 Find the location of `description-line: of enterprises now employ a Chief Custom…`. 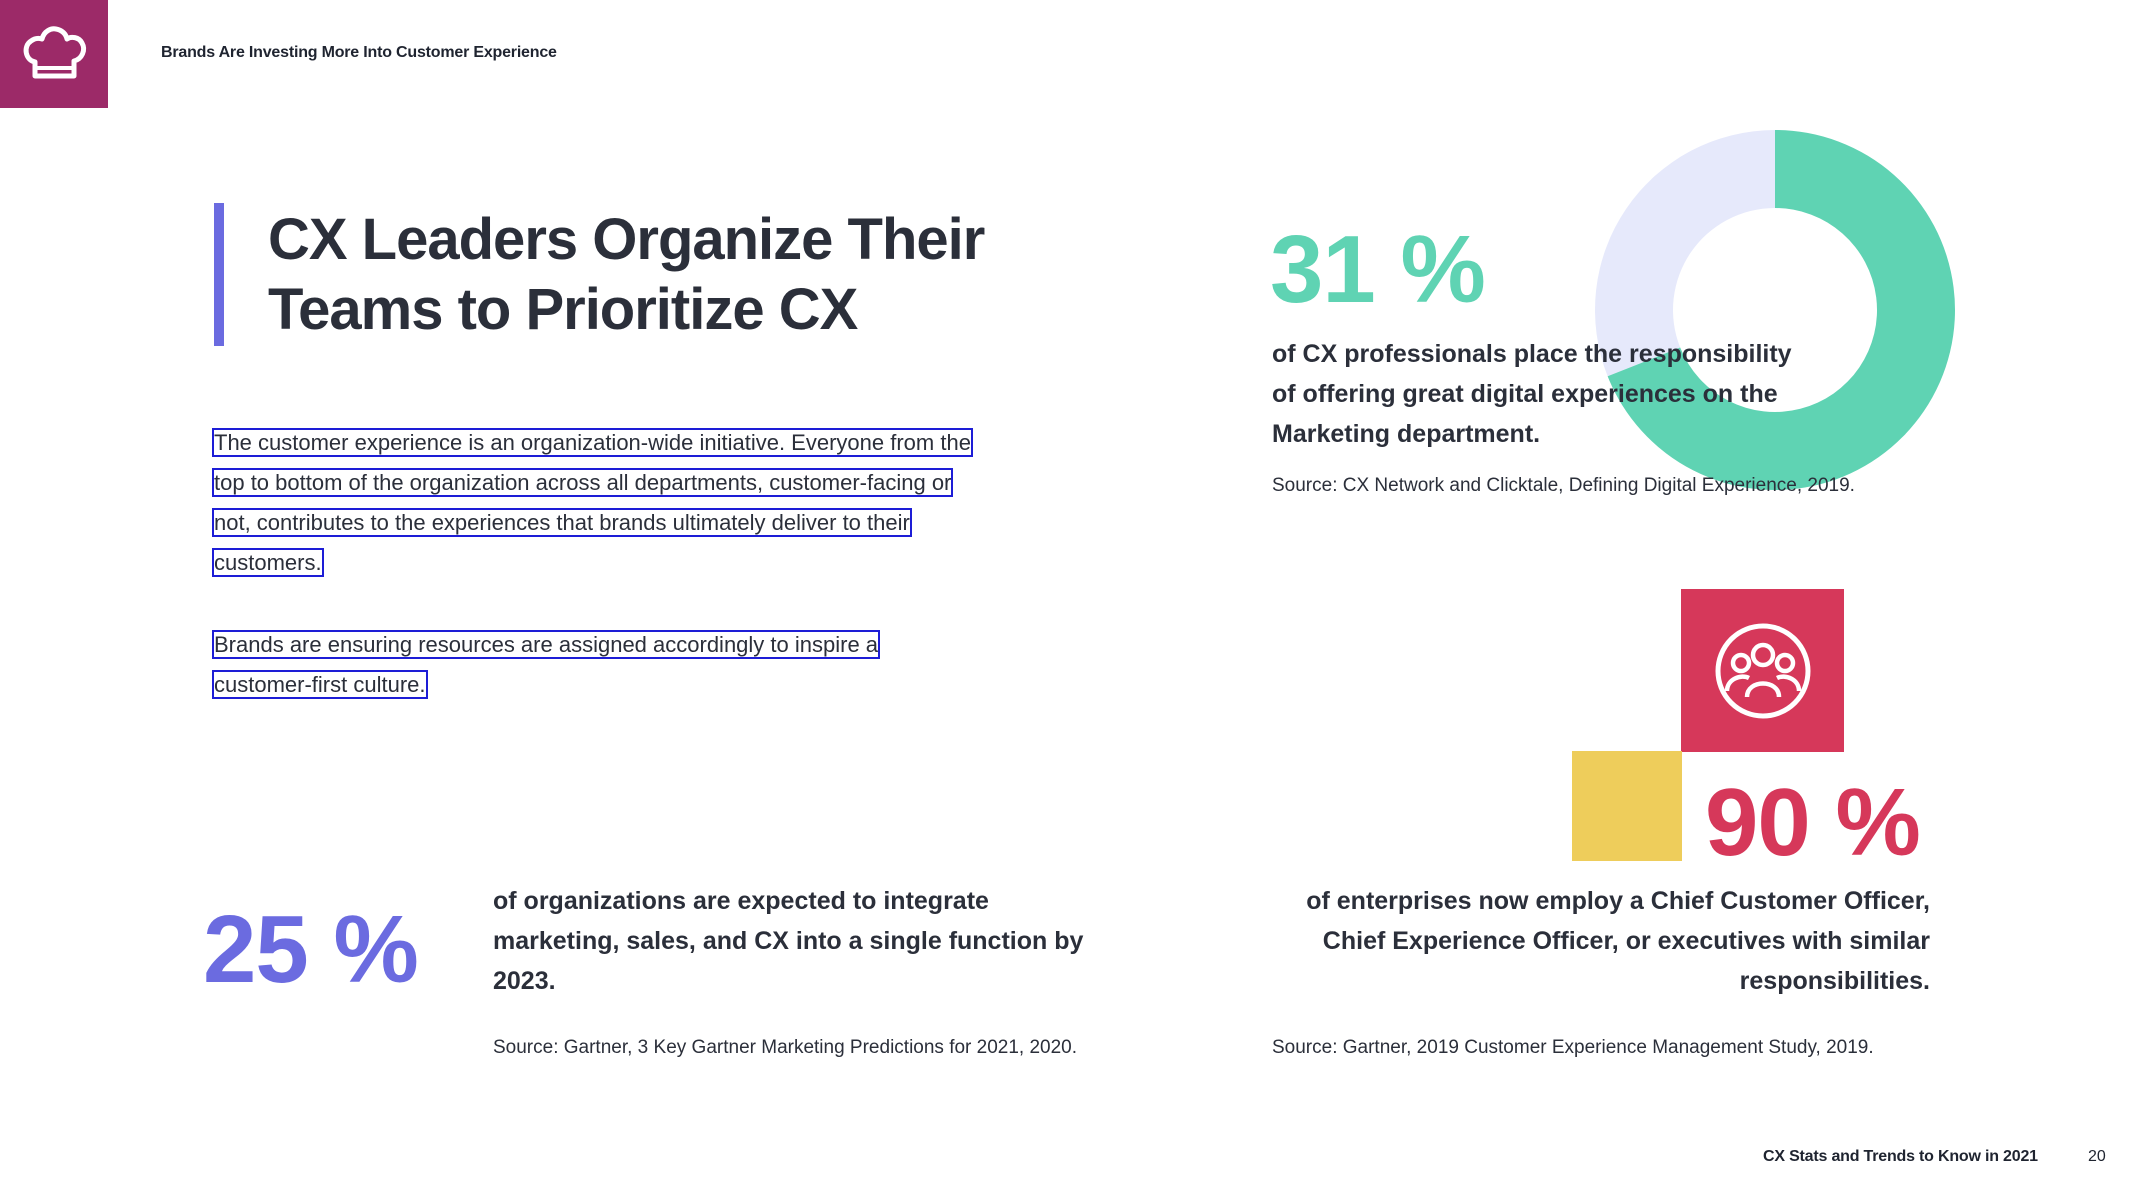

description-line: of enterprises now employ a Chief Custom… is located at coordinates (1618, 901).